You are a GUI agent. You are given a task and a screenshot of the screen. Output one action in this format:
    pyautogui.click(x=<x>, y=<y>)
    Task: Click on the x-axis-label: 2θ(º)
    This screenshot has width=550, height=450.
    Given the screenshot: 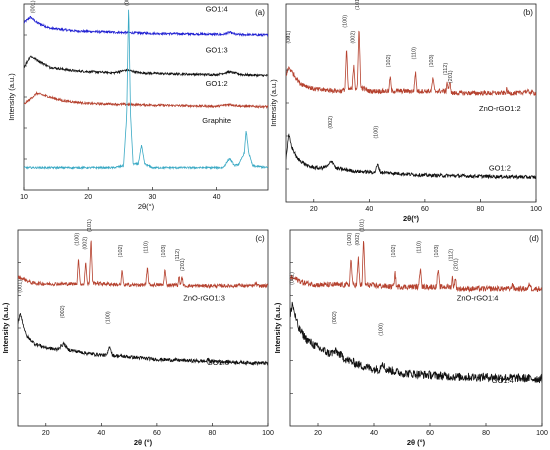 What is the action you would take?
    pyautogui.click(x=411, y=218)
    